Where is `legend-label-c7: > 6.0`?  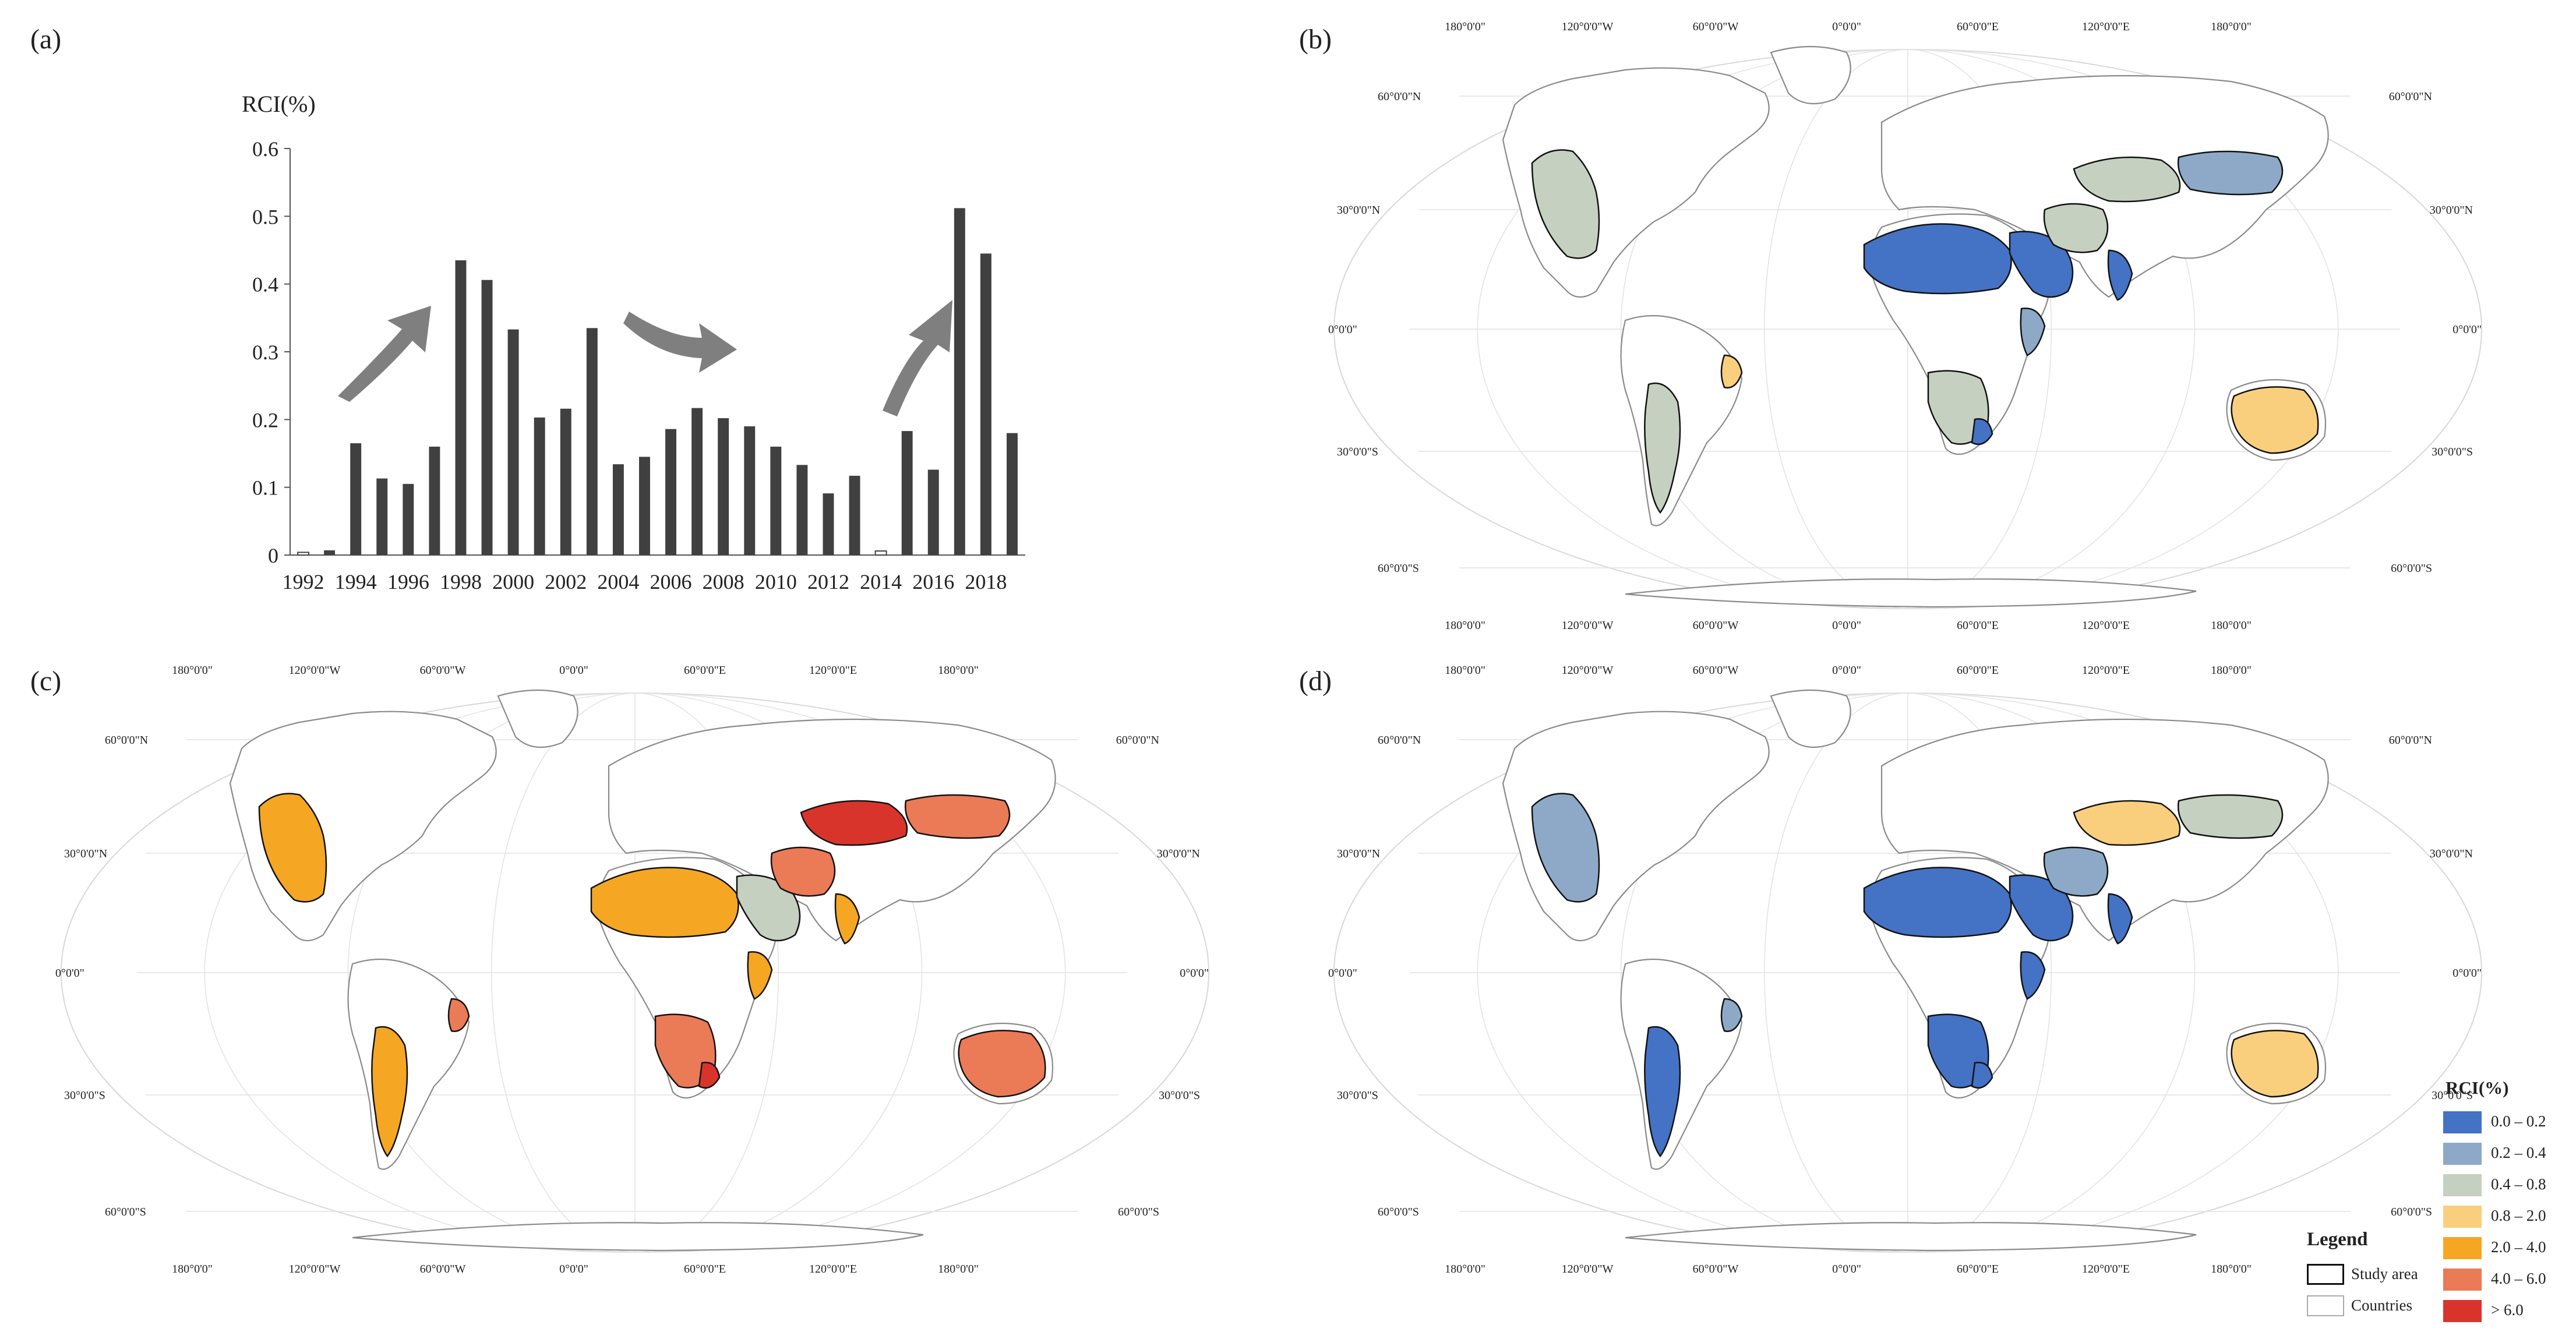 legend-label-c7: > 6.0 is located at coordinates (2507, 1310).